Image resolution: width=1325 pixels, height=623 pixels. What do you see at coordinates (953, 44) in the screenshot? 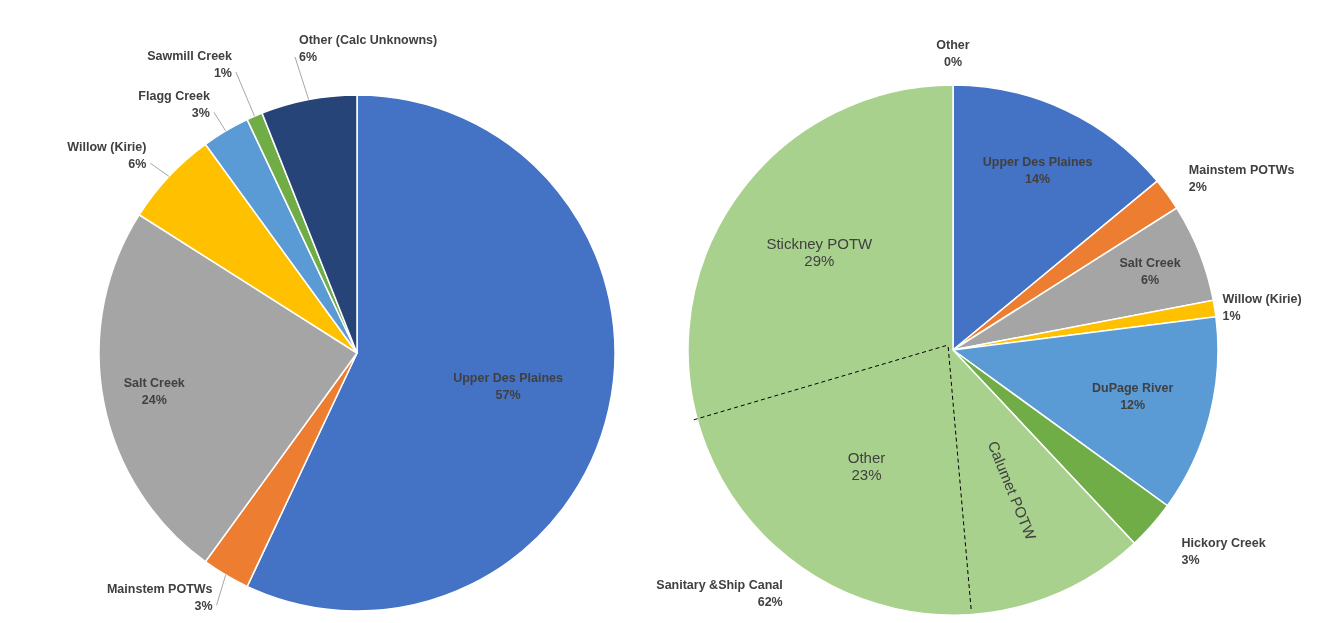
I see `category-label: Other` at bounding box center [953, 44].